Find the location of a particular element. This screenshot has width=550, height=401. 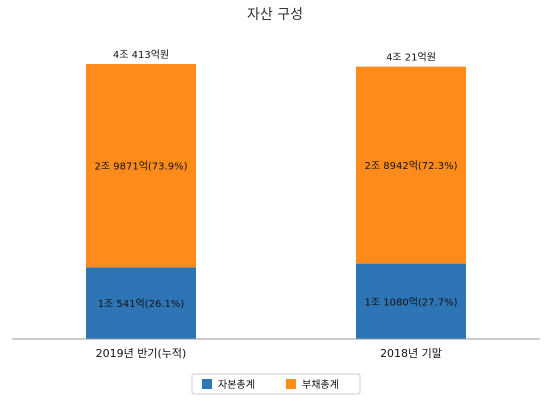

data-label-liabilities-1: 2조 8942억(72.3%) is located at coordinates (411, 166).